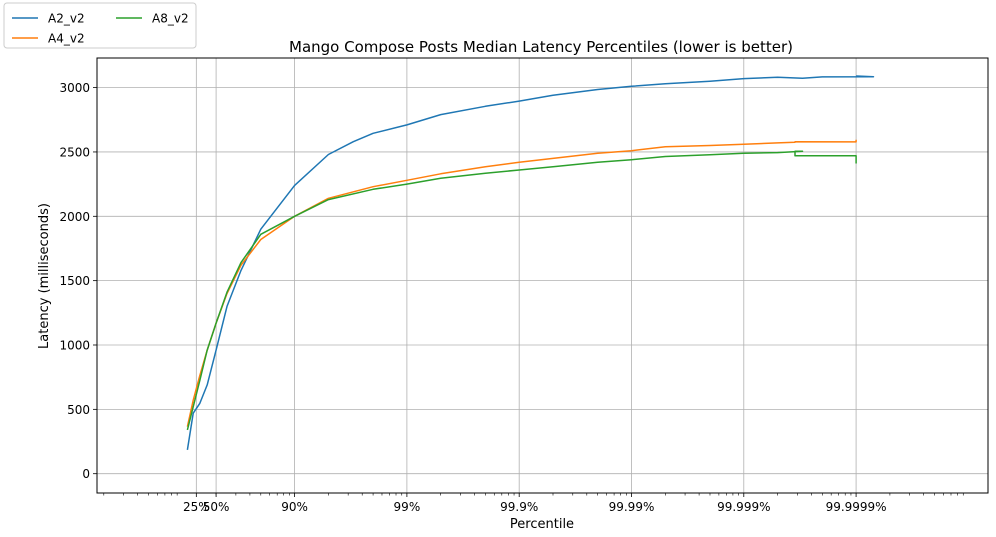 This screenshot has width=996, height=537. I want to click on y-tick-label: 500, so click(78, 410).